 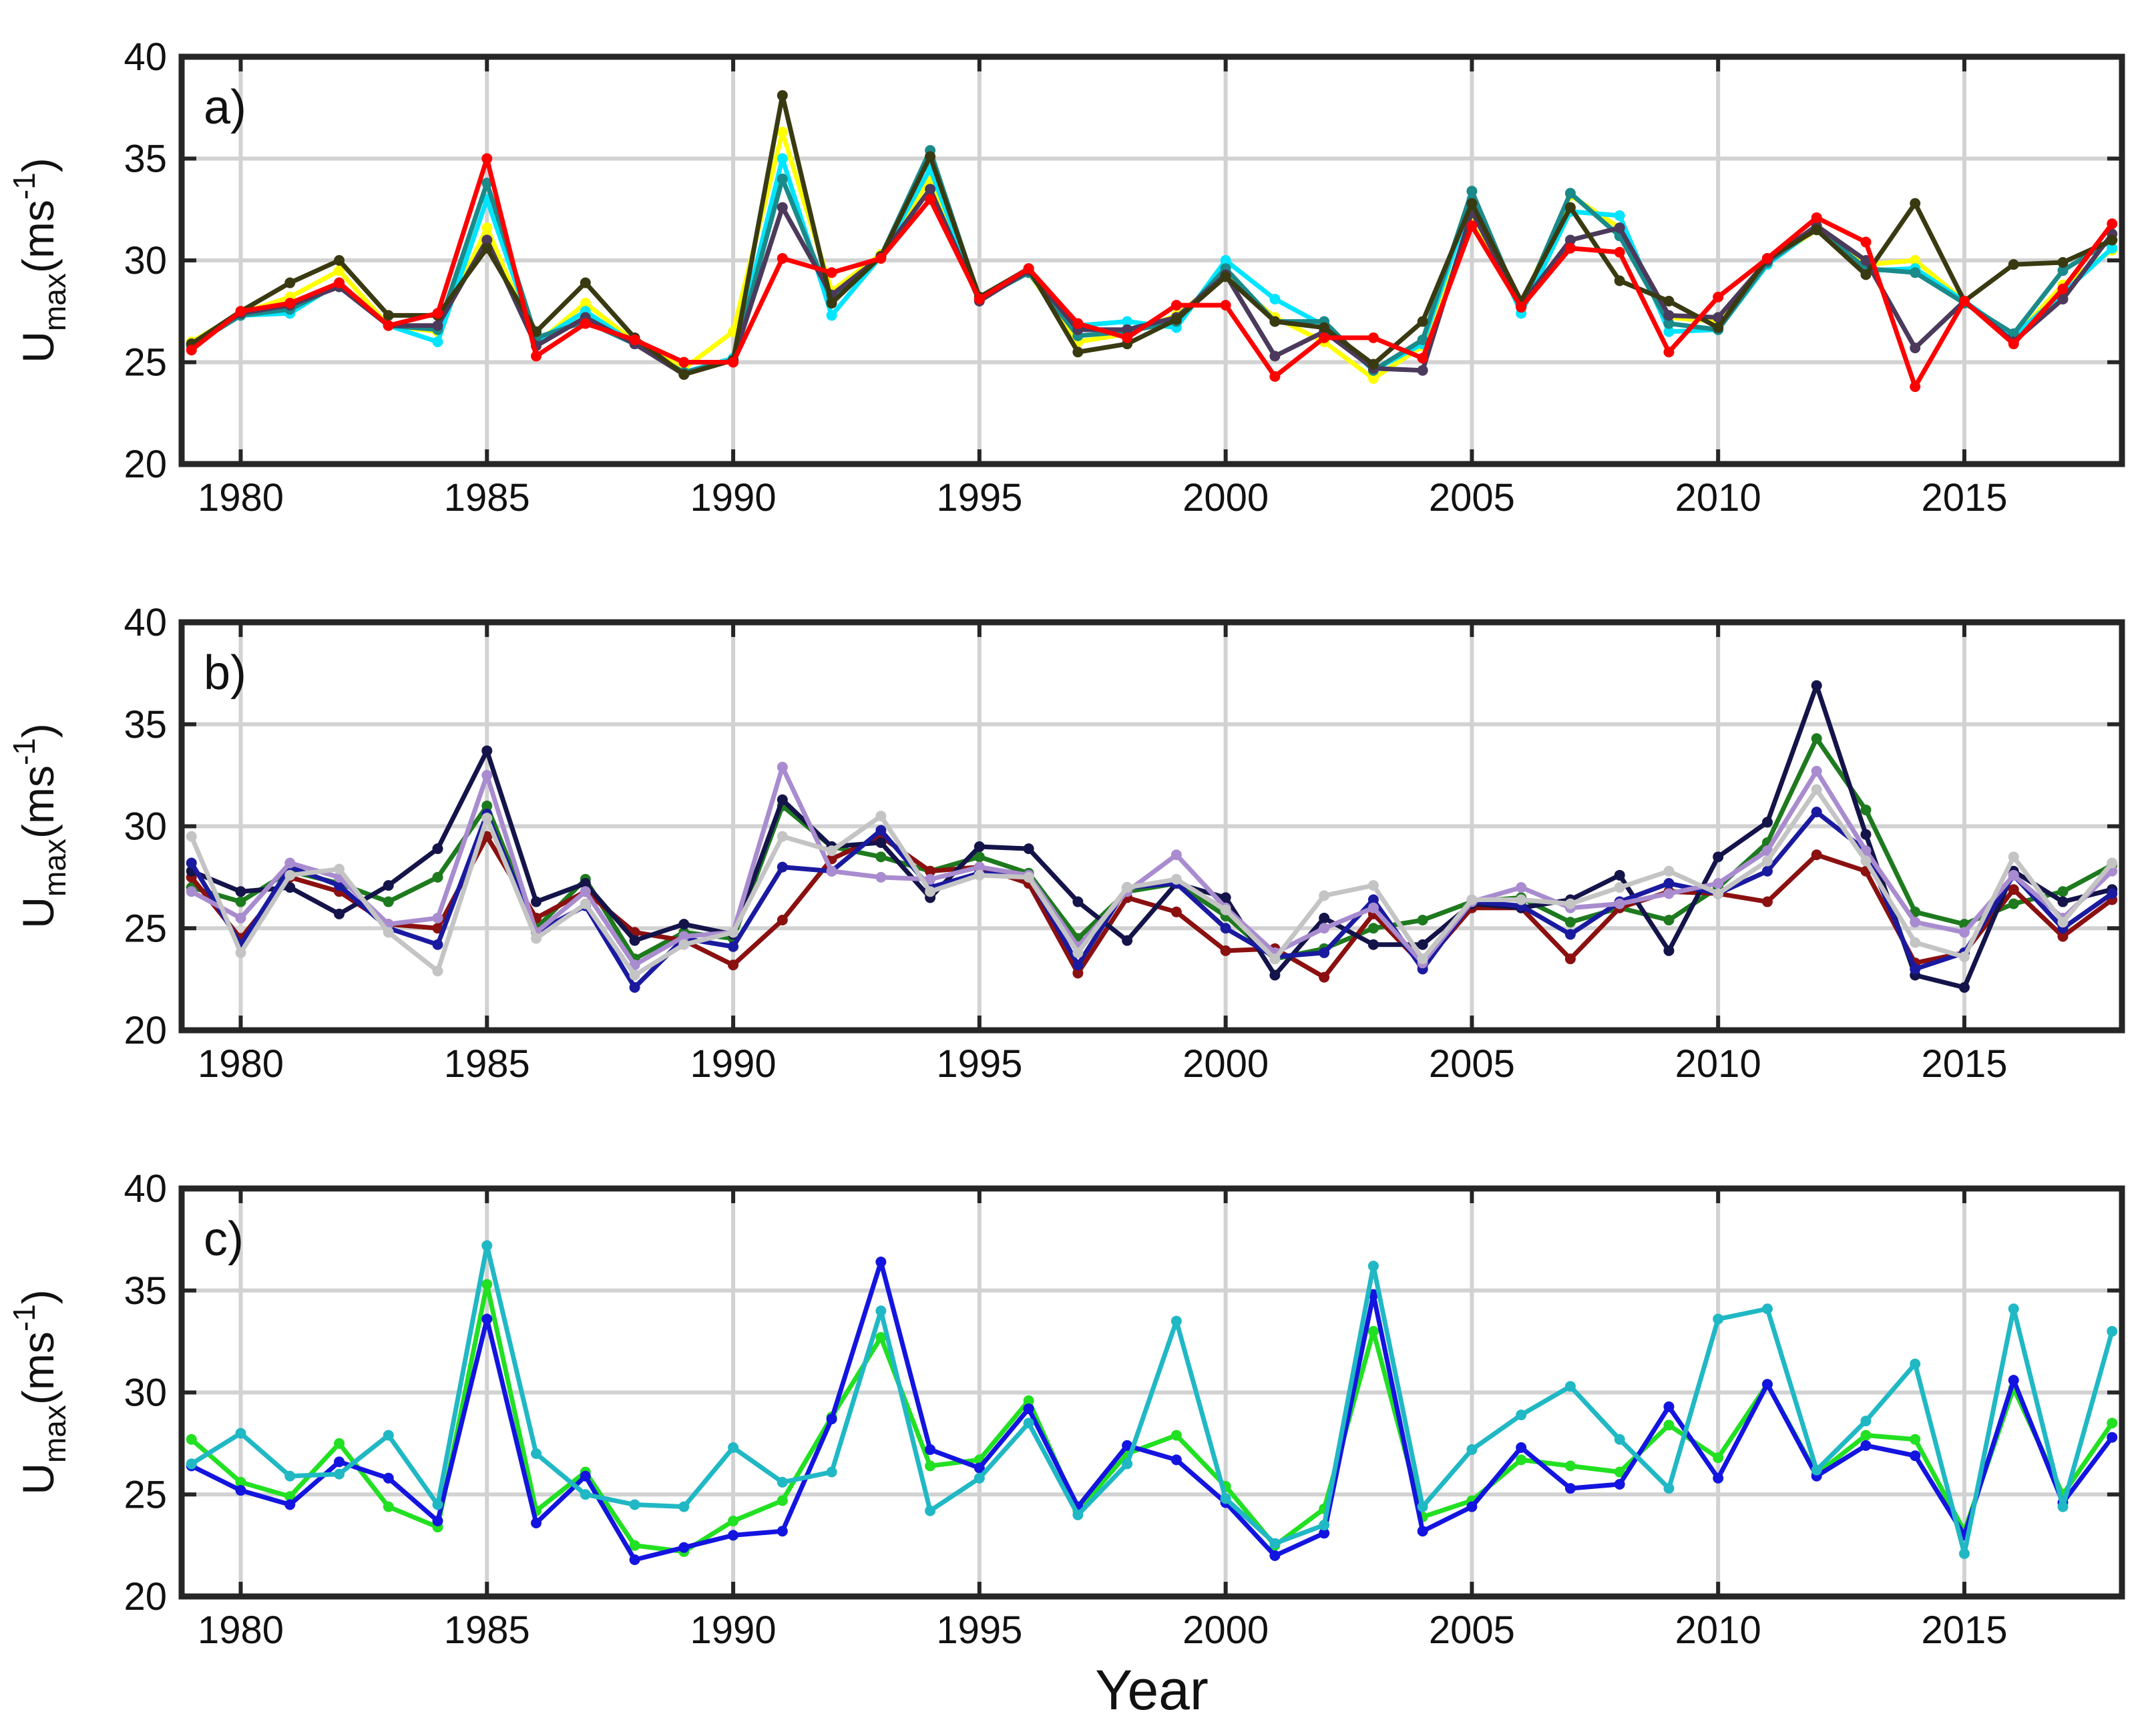 I want to click on series-line, so click(x=1151, y=235).